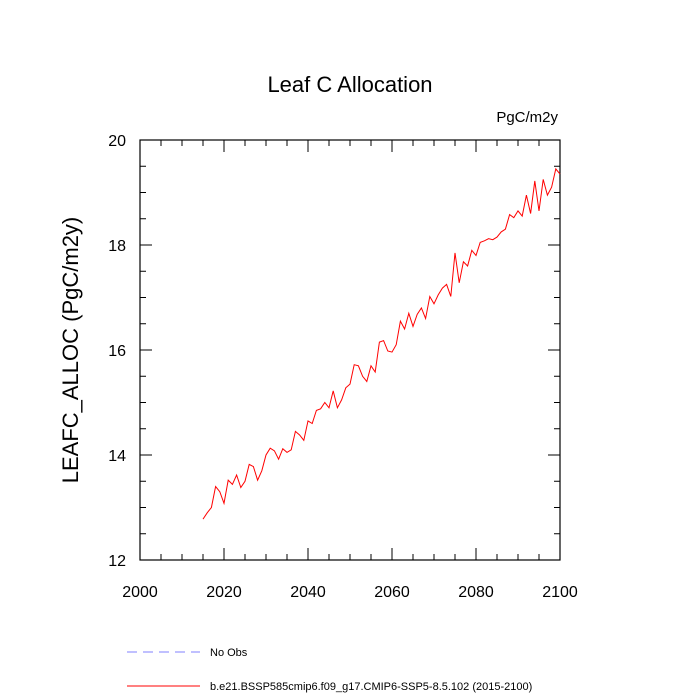 The image size is (700, 700). I want to click on y-tick-label: 18, so click(117, 246).